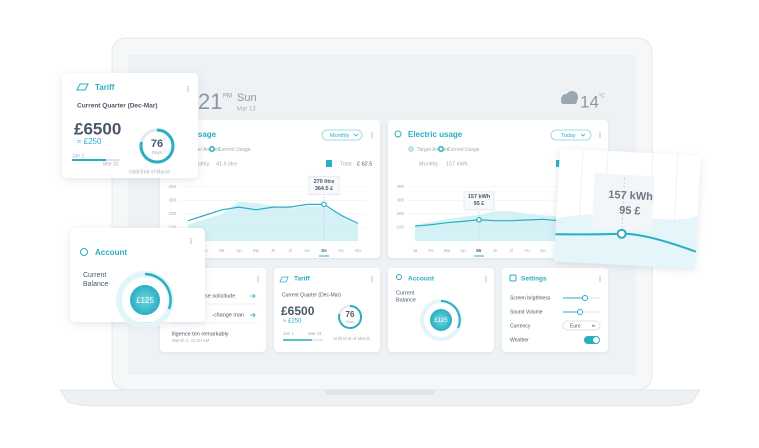 This screenshot has width=759, height=448. I want to click on x-tick-label: Jn, so click(273, 250).